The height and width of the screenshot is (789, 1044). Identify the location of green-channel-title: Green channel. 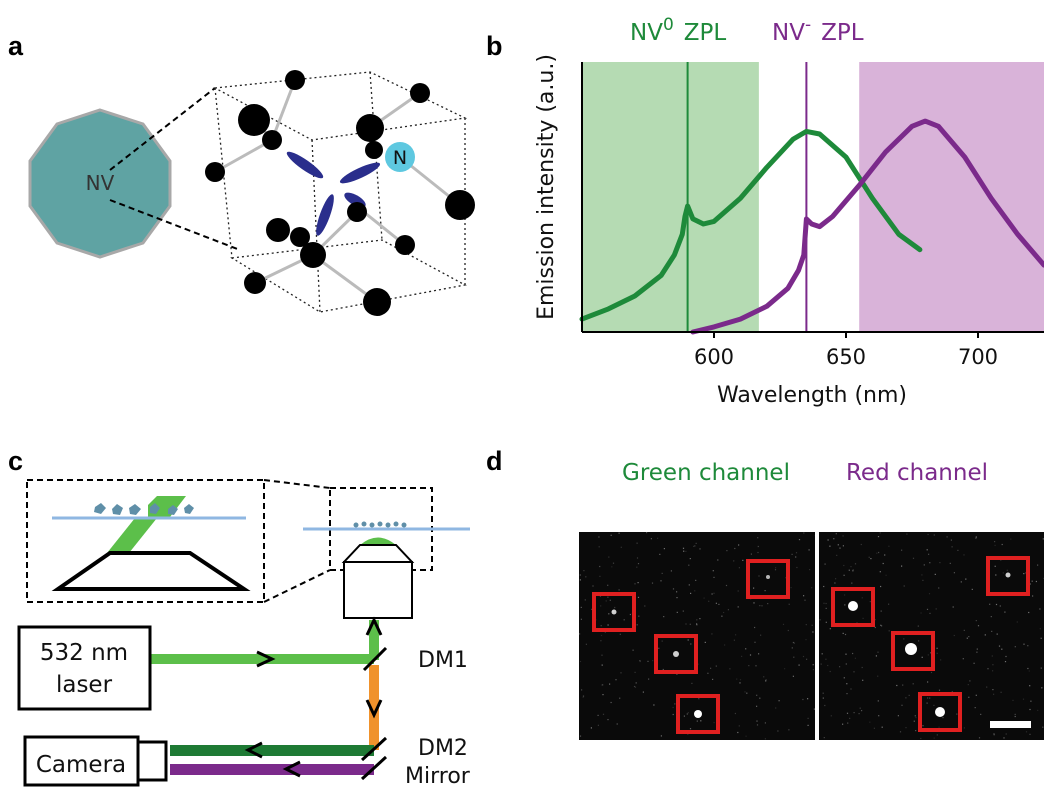
(706, 473).